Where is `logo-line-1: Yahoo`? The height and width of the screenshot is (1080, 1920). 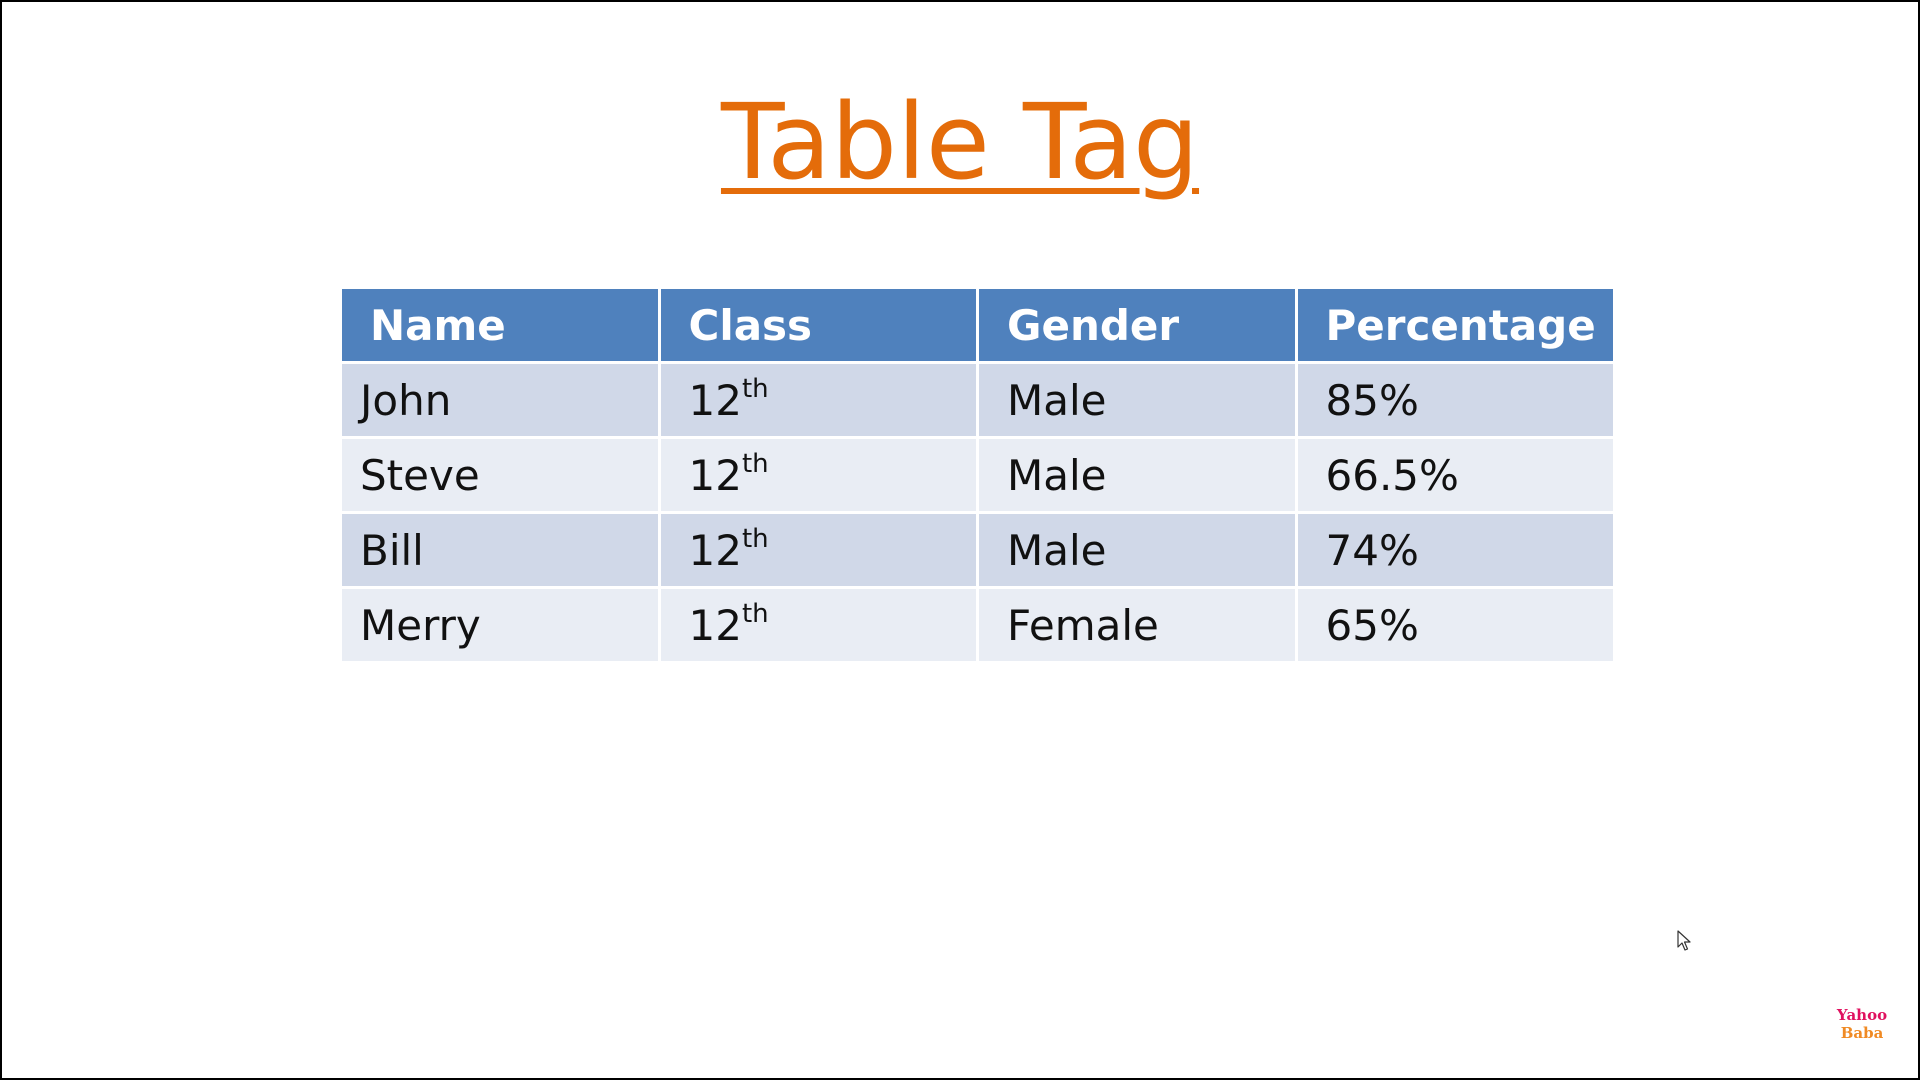 logo-line-1: Yahoo is located at coordinates (1862, 1015).